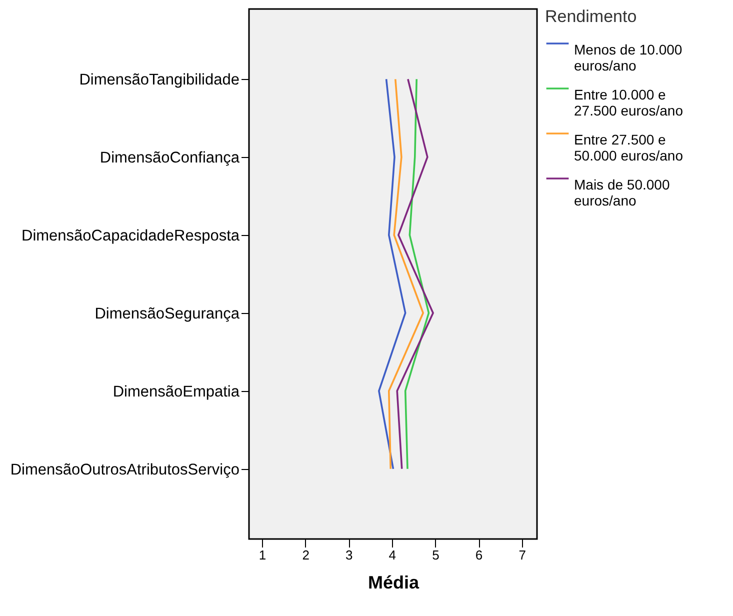 The image size is (733, 616). I want to click on legend-label: Entre 27.500 e 50.000 euros/ano, so click(629, 148).